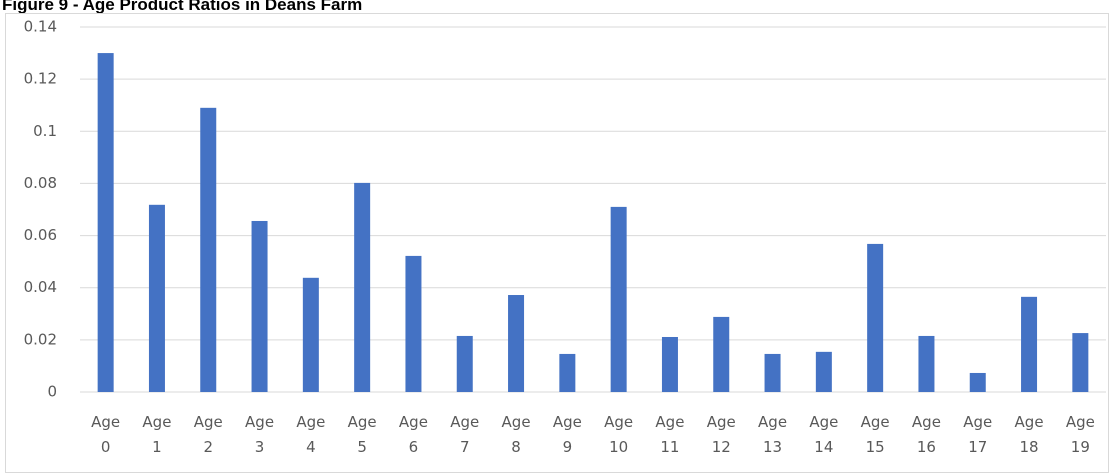  What do you see at coordinates (311, 434) in the screenshot?
I see `x-tick-label: Age 4` at bounding box center [311, 434].